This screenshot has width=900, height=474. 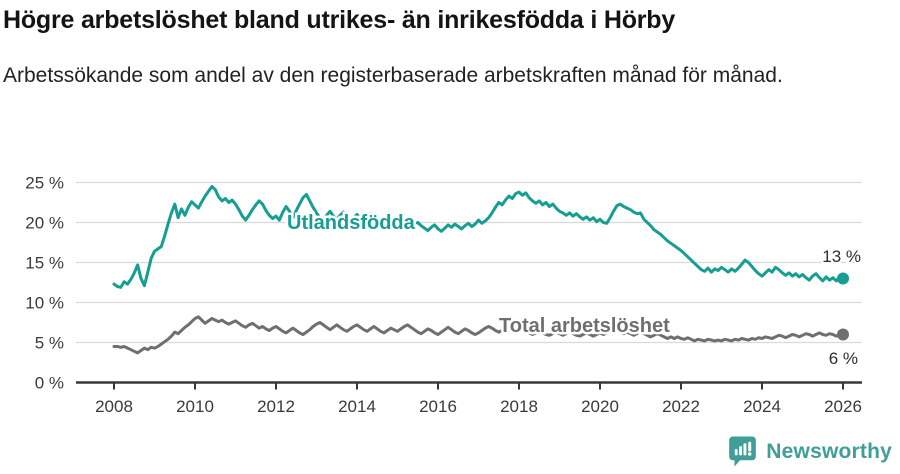 What do you see at coordinates (519, 406) in the screenshot?
I see `x-tick-label-2018: 2018` at bounding box center [519, 406].